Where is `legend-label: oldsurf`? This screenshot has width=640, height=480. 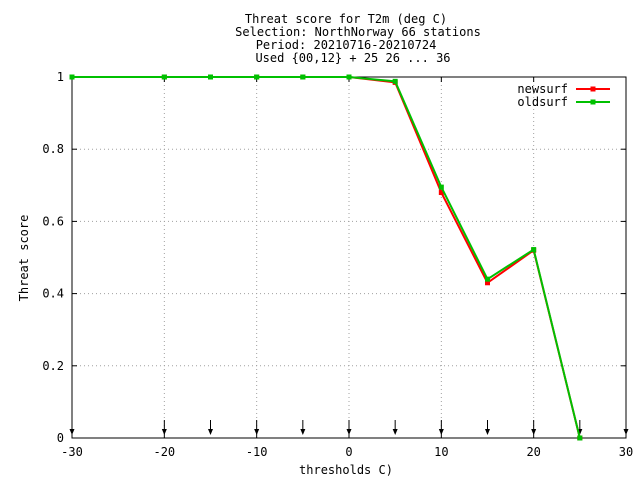
legend-label: oldsurf is located at coordinates (542, 102).